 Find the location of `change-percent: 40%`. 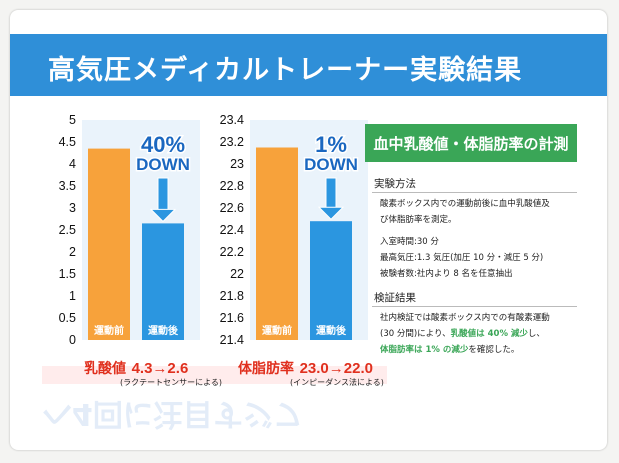

change-percent: 40% is located at coordinates (163, 144).